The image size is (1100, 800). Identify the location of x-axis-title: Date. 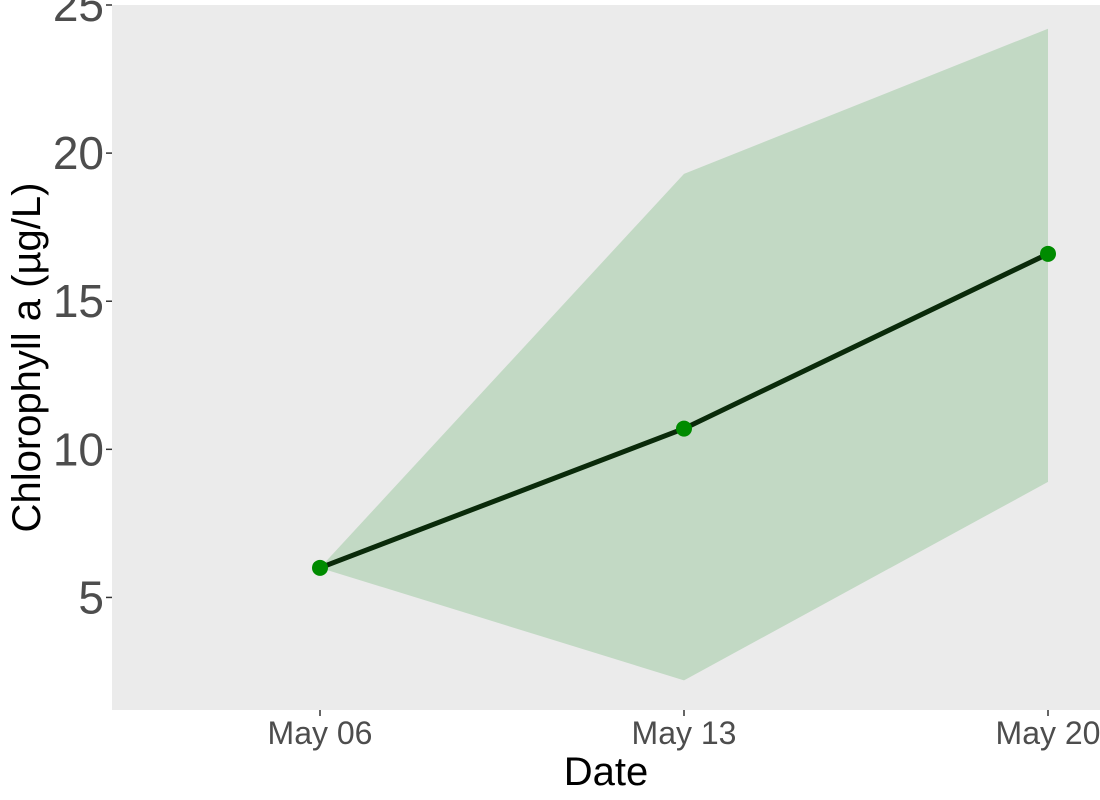
(606, 772).